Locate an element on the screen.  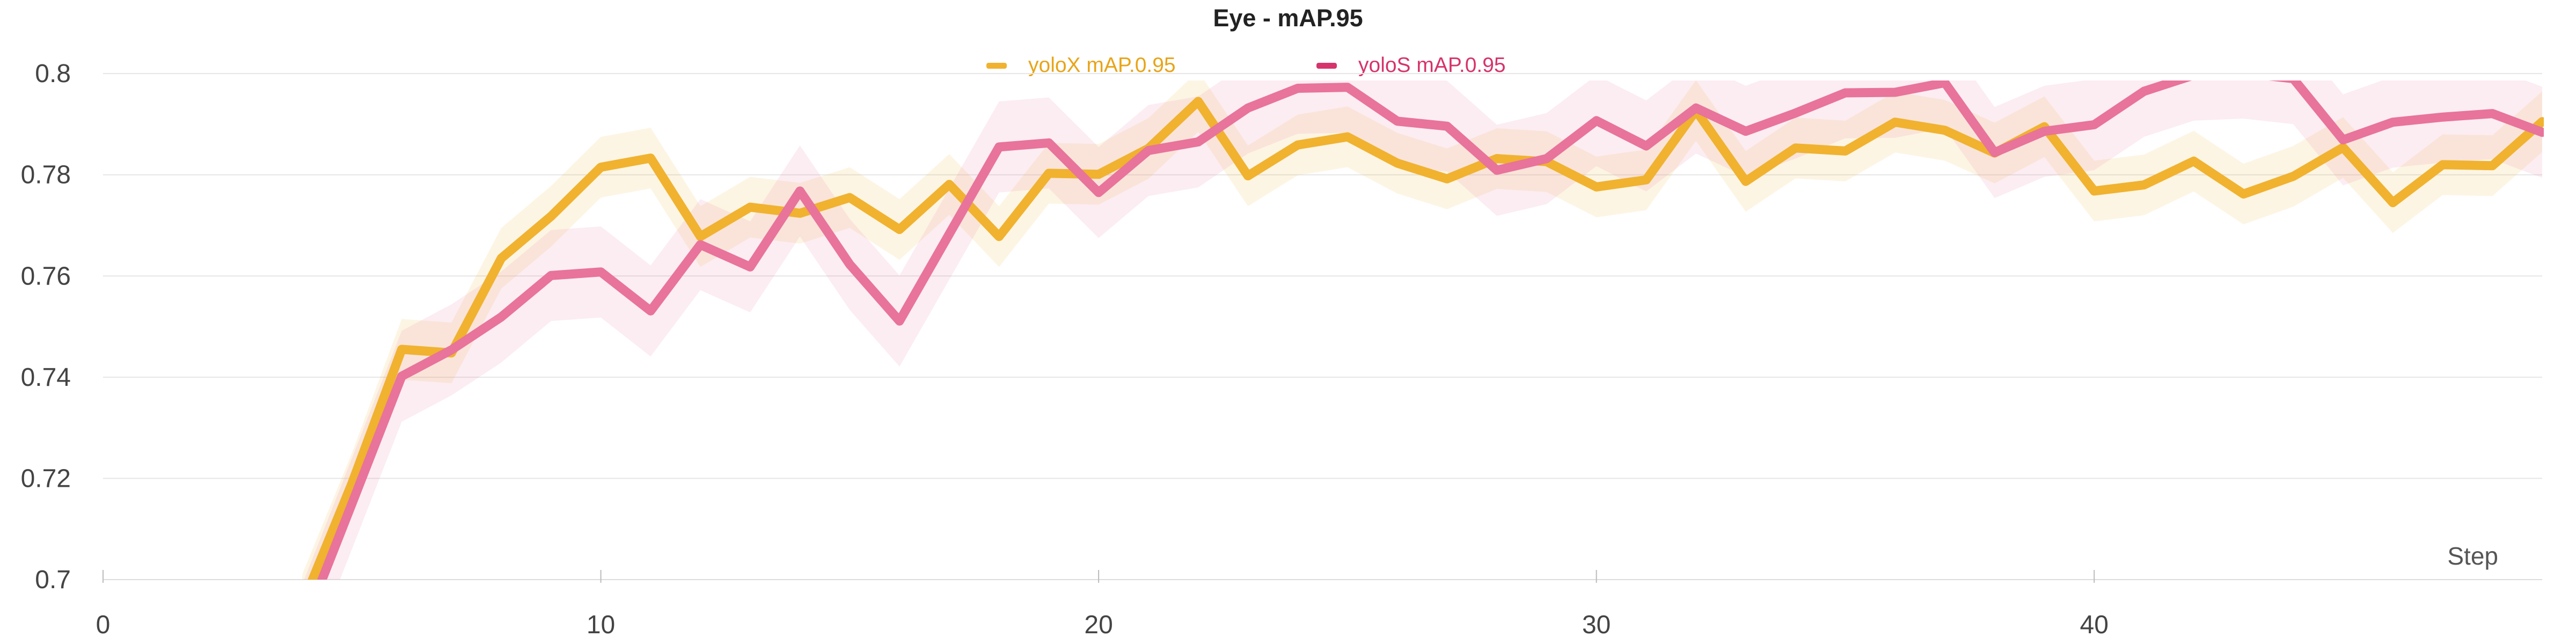
y-tick-label: 0.78 is located at coordinates (46, 175).